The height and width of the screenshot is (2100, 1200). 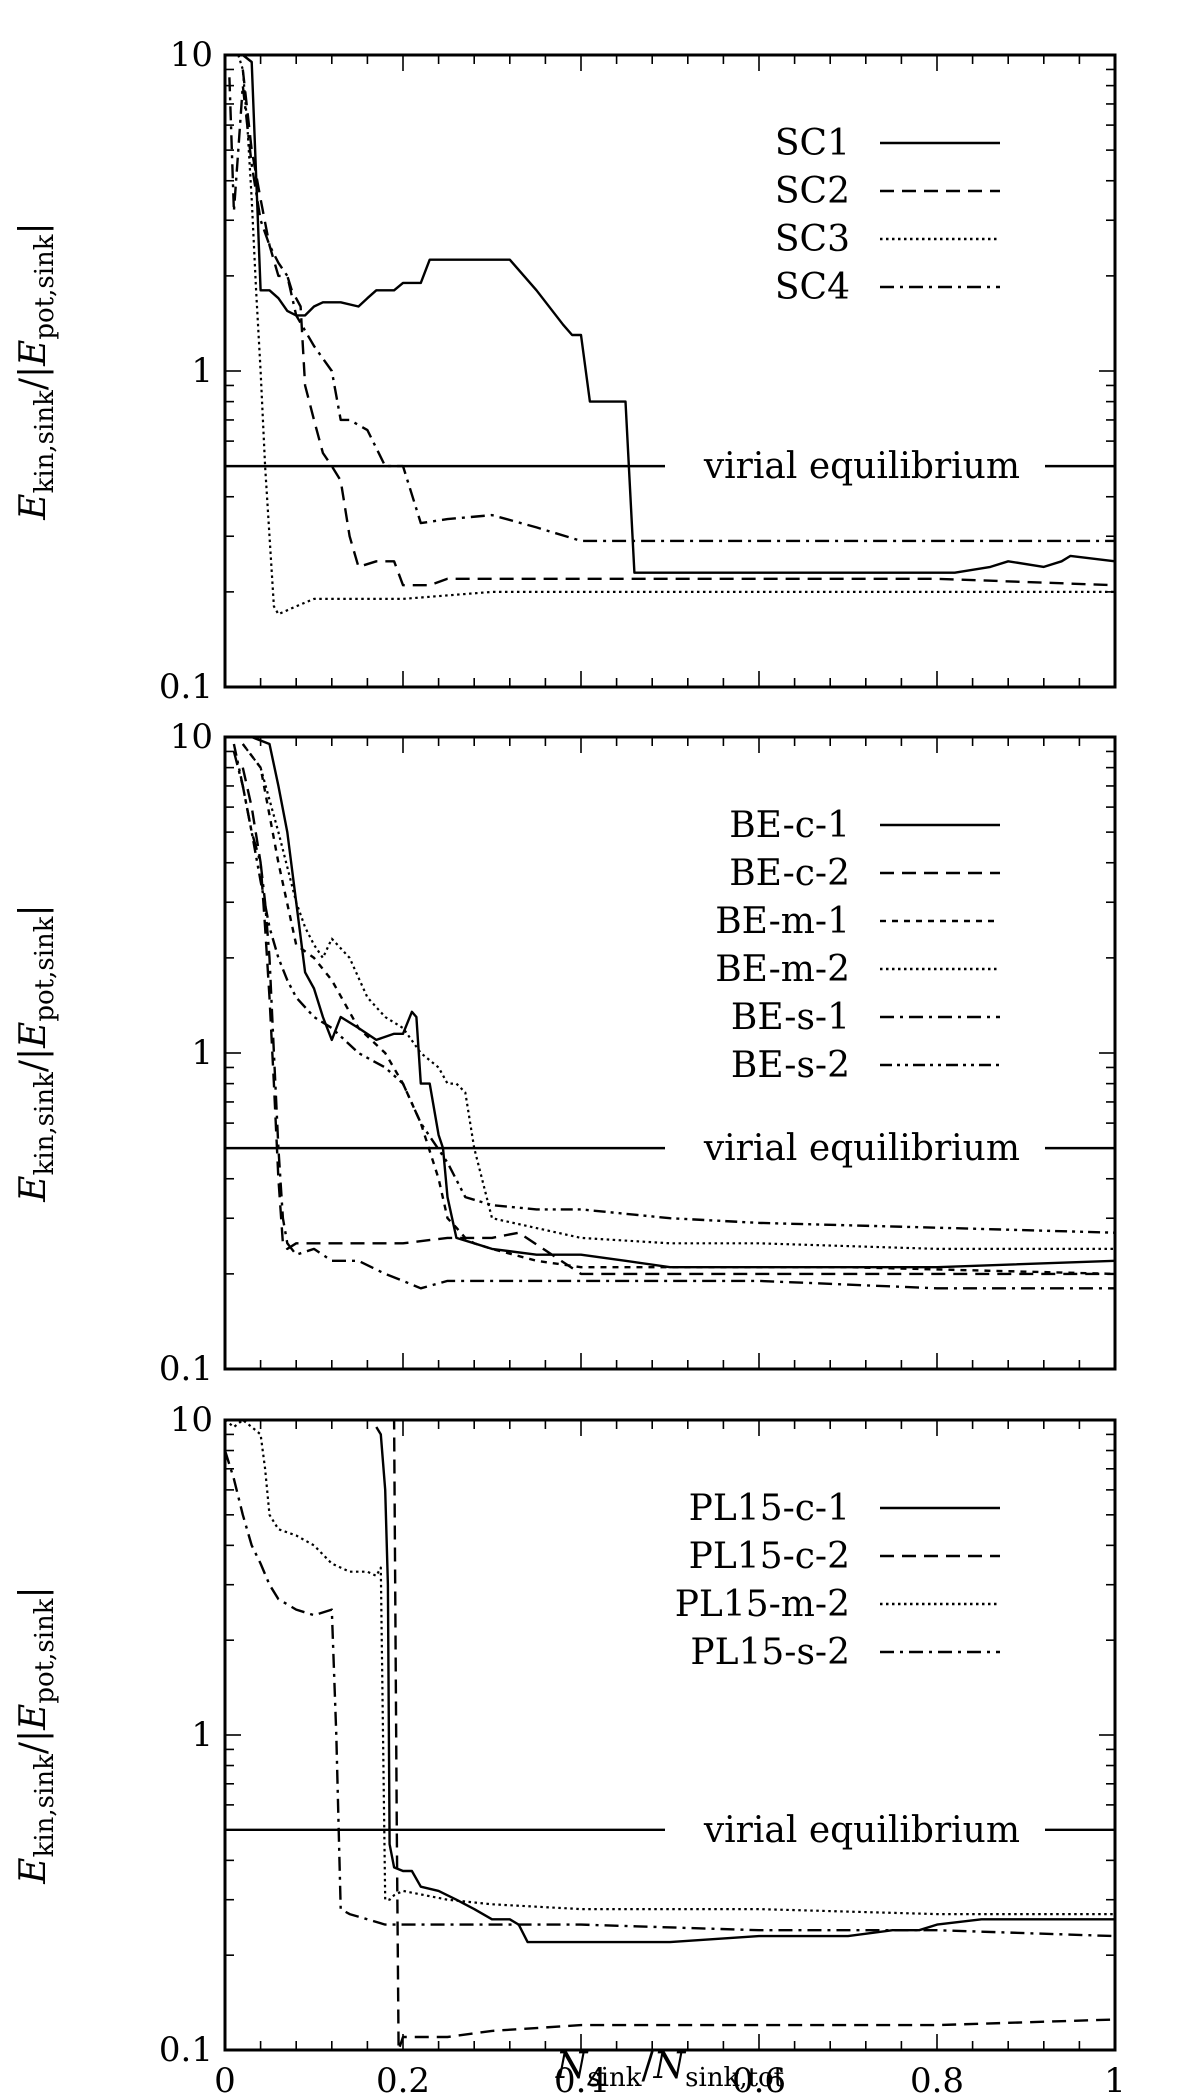 What do you see at coordinates (789, 873) in the screenshot?
I see `legend-label-BE-c-2: BE-c-2` at bounding box center [789, 873].